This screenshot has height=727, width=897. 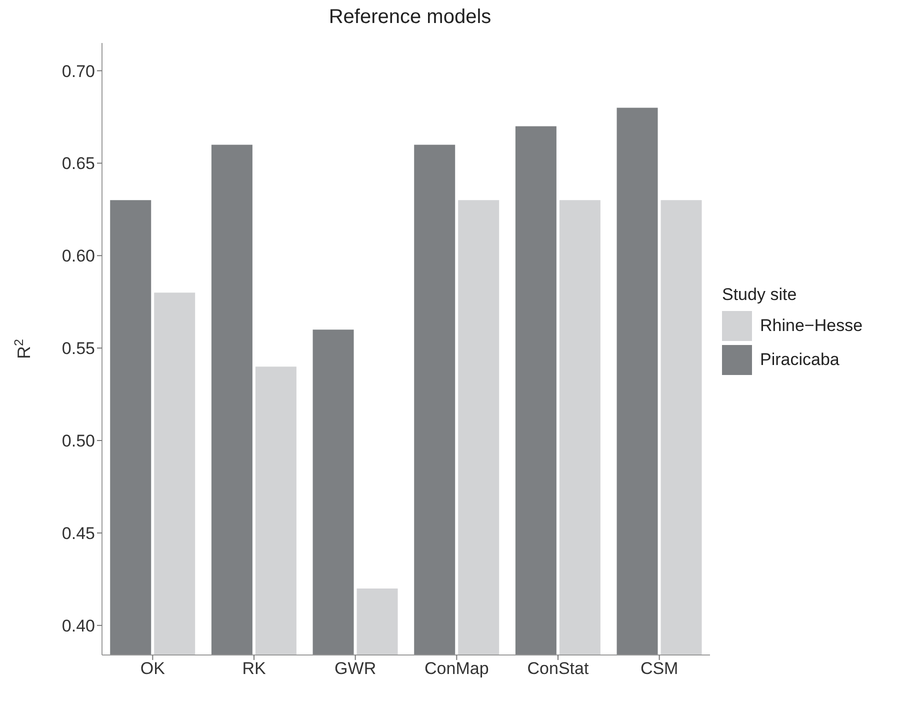 I want to click on legend-label: Piracicaba, so click(x=800, y=360).